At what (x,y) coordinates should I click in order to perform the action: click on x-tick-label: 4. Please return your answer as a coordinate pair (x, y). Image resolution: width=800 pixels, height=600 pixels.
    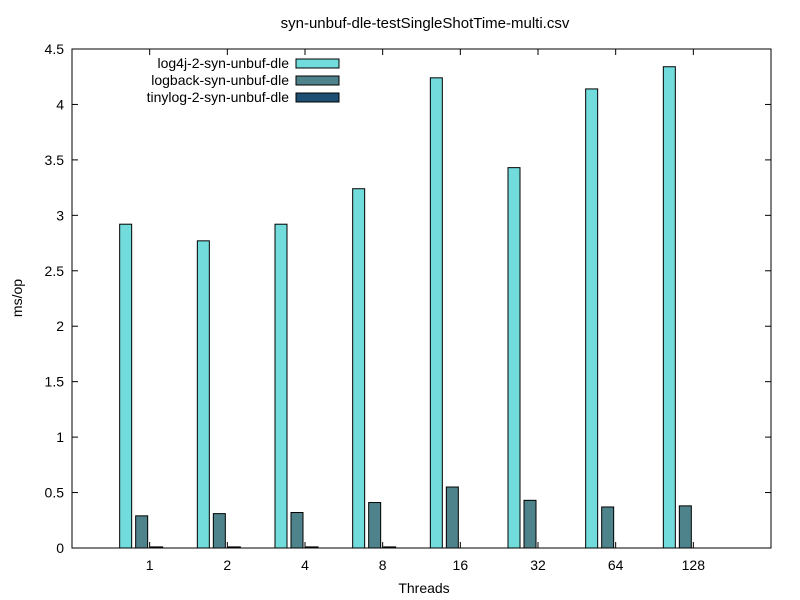
    Looking at the image, I should click on (305, 565).